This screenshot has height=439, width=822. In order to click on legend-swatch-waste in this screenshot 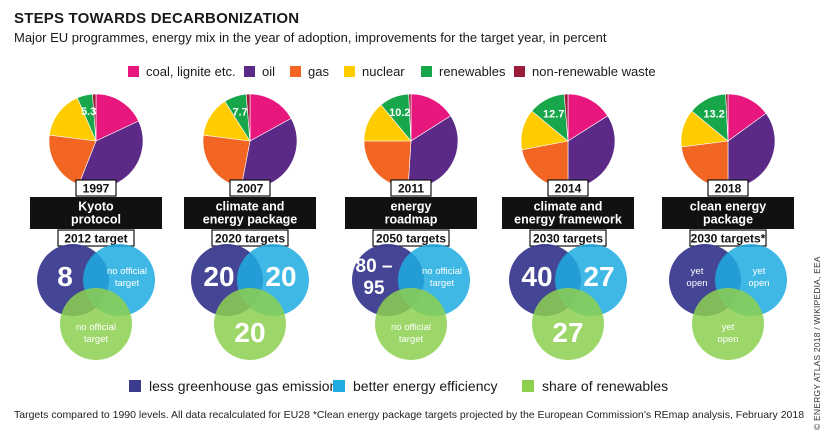, I will do `click(519, 71)`.